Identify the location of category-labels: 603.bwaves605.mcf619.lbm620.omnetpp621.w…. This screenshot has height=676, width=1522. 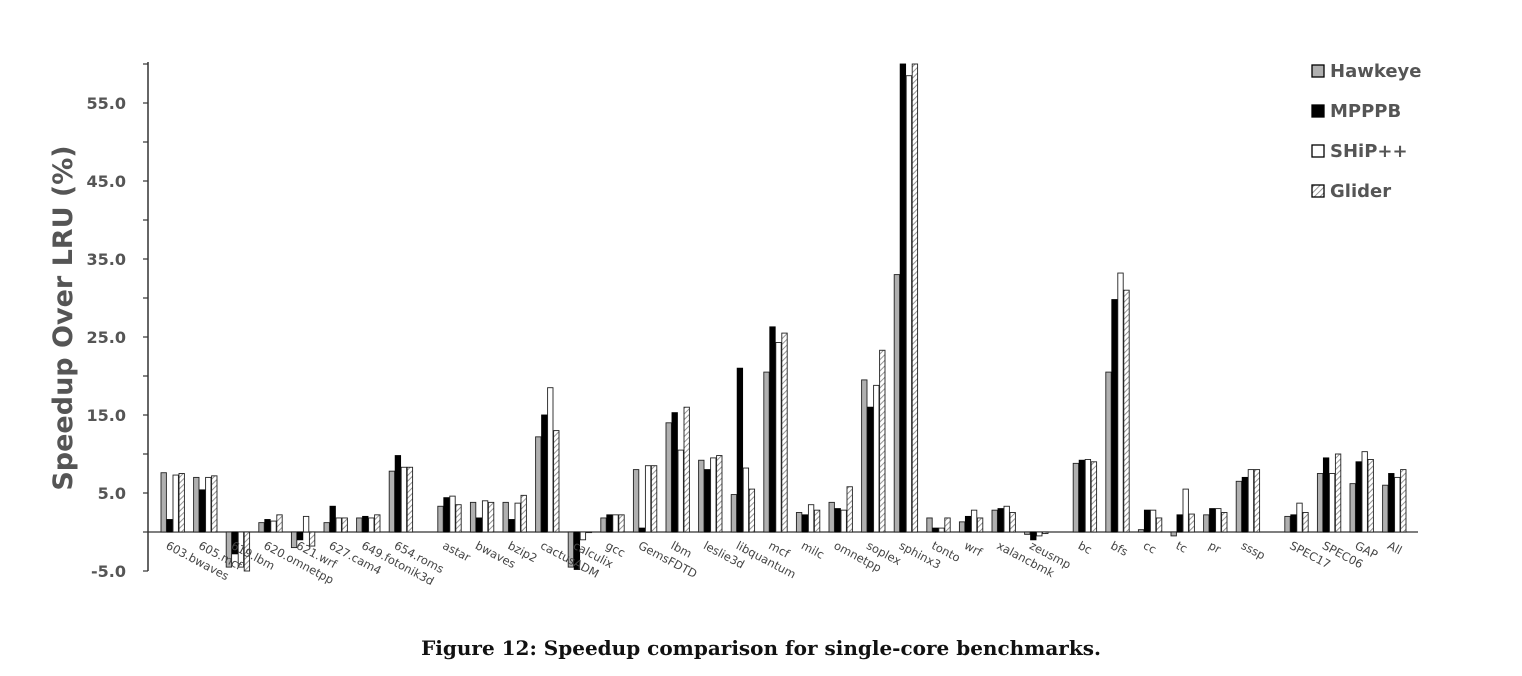
(784, 563).